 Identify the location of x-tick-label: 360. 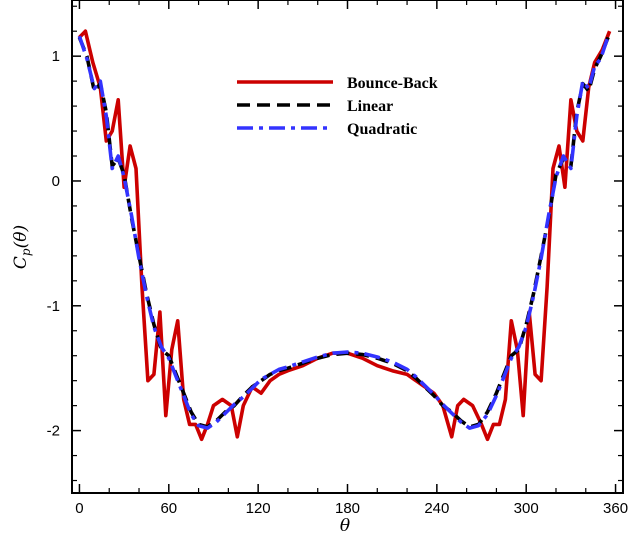
(615, 508).